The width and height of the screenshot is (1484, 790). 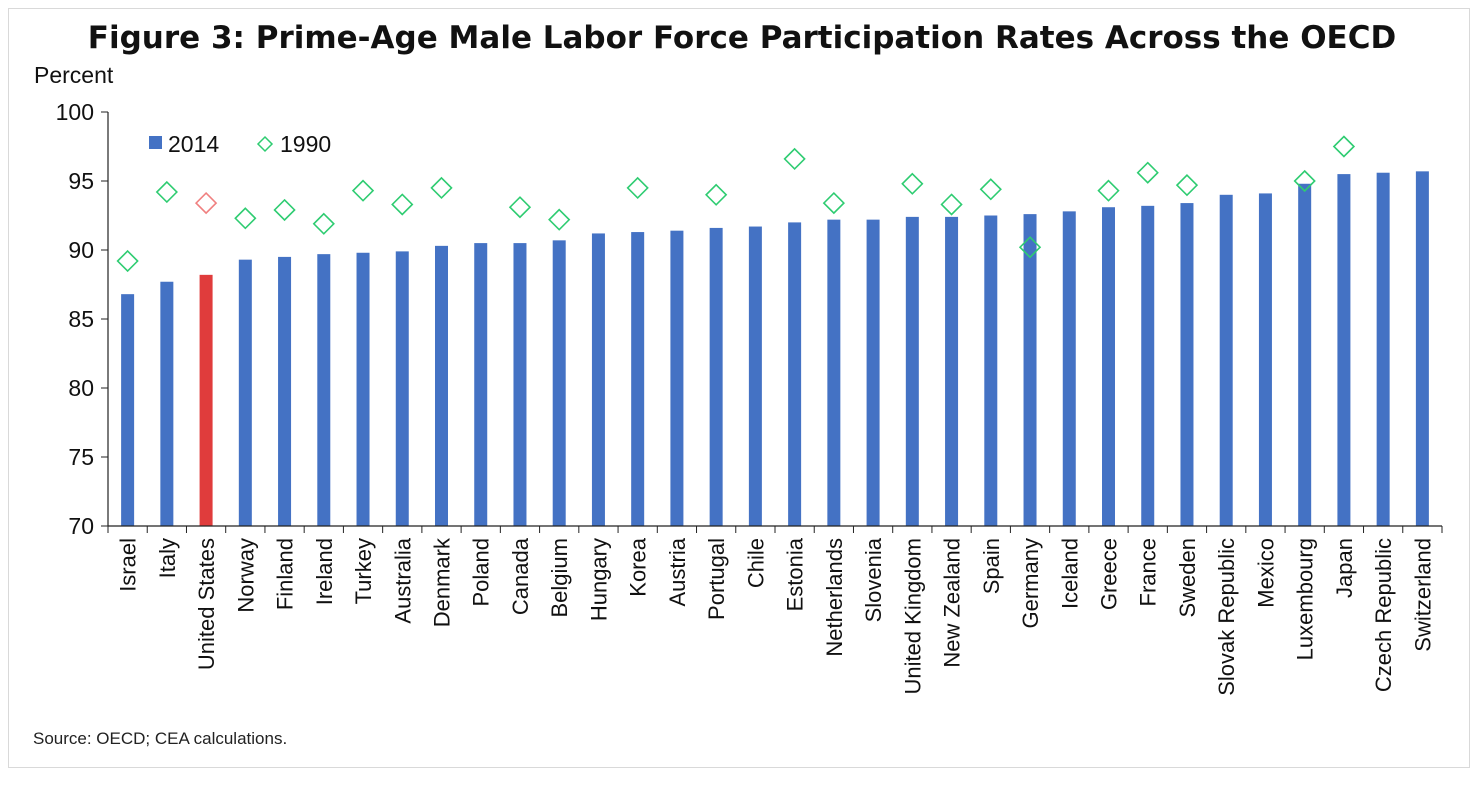 I want to click on x-label-japan: Japan, so click(x=1344, y=568).